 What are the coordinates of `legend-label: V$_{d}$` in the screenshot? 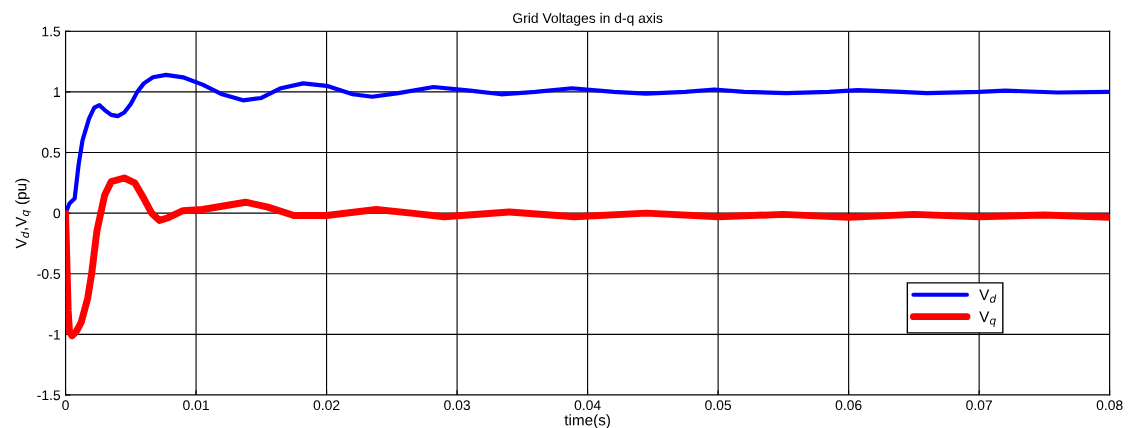 It's located at (988, 296).